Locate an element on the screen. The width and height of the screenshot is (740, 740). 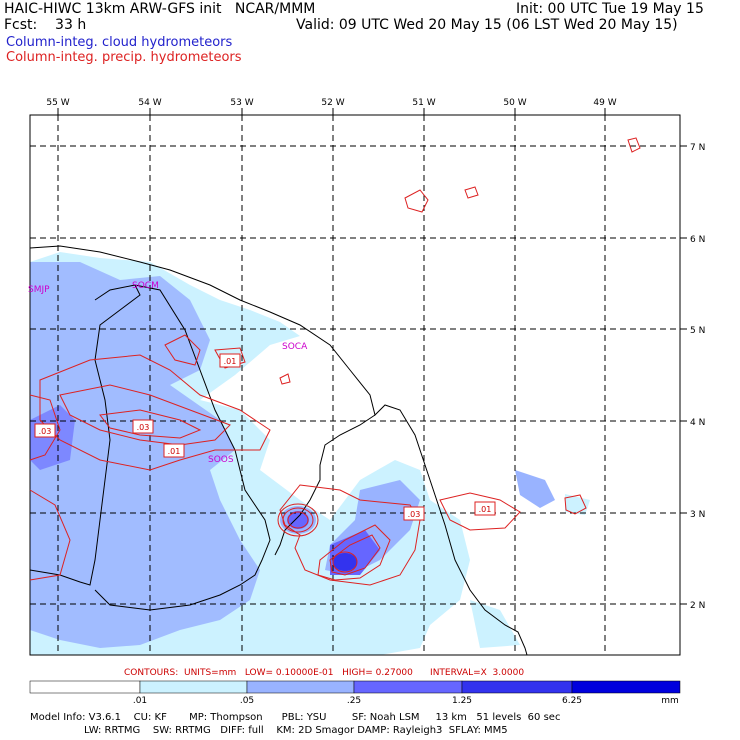
lon-label-50w: 50 W is located at coordinates (514, 103).